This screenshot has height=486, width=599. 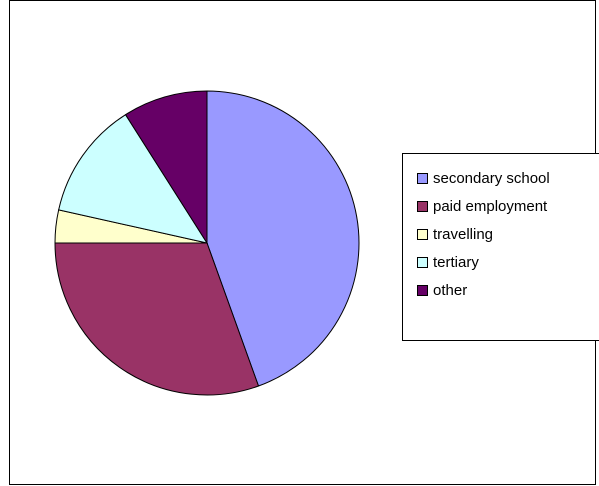 I want to click on legend-item: secondary school, so click(x=508, y=178).